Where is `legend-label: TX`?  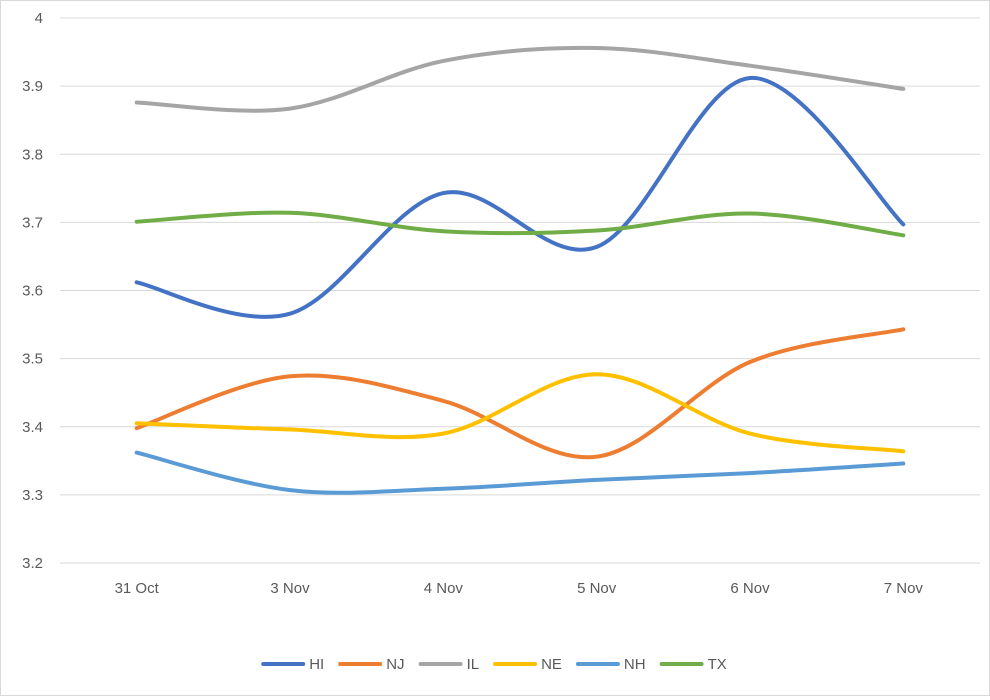 legend-label: TX is located at coordinates (717, 664).